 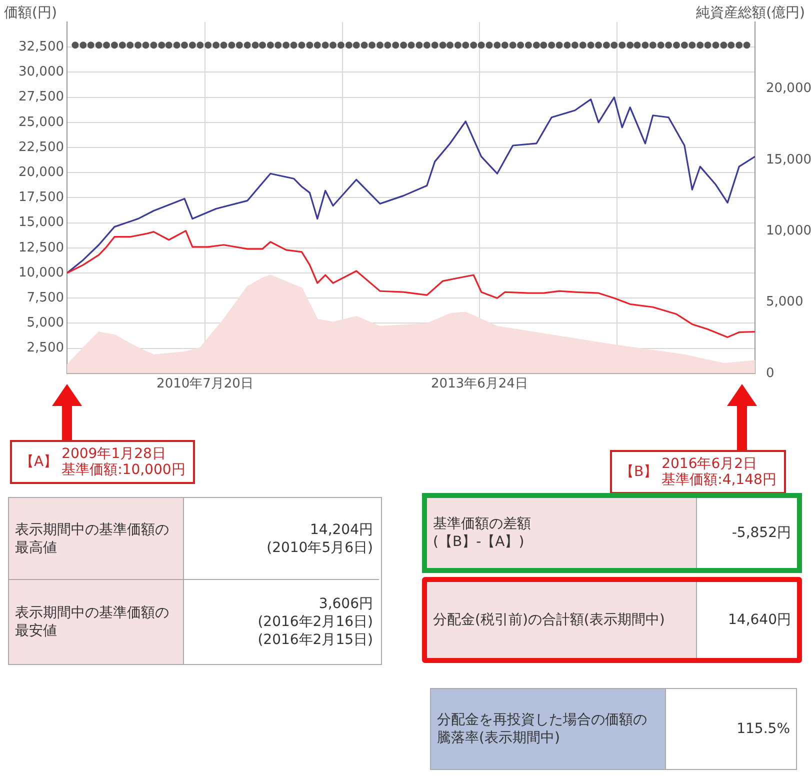 I want to click on y-tick-label: 12,500, so click(x=41, y=248).